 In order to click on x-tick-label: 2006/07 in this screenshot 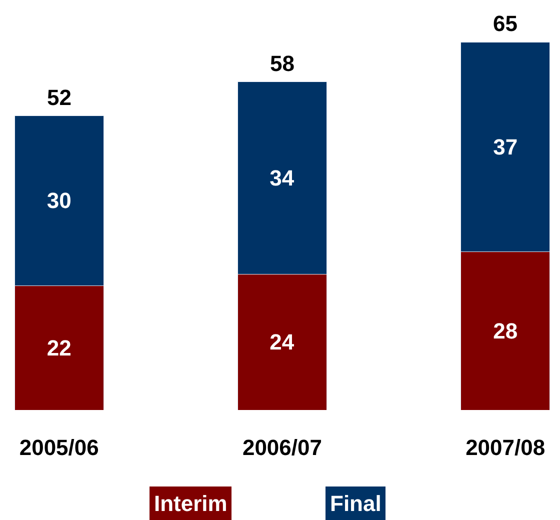, I will do `click(282, 447)`.